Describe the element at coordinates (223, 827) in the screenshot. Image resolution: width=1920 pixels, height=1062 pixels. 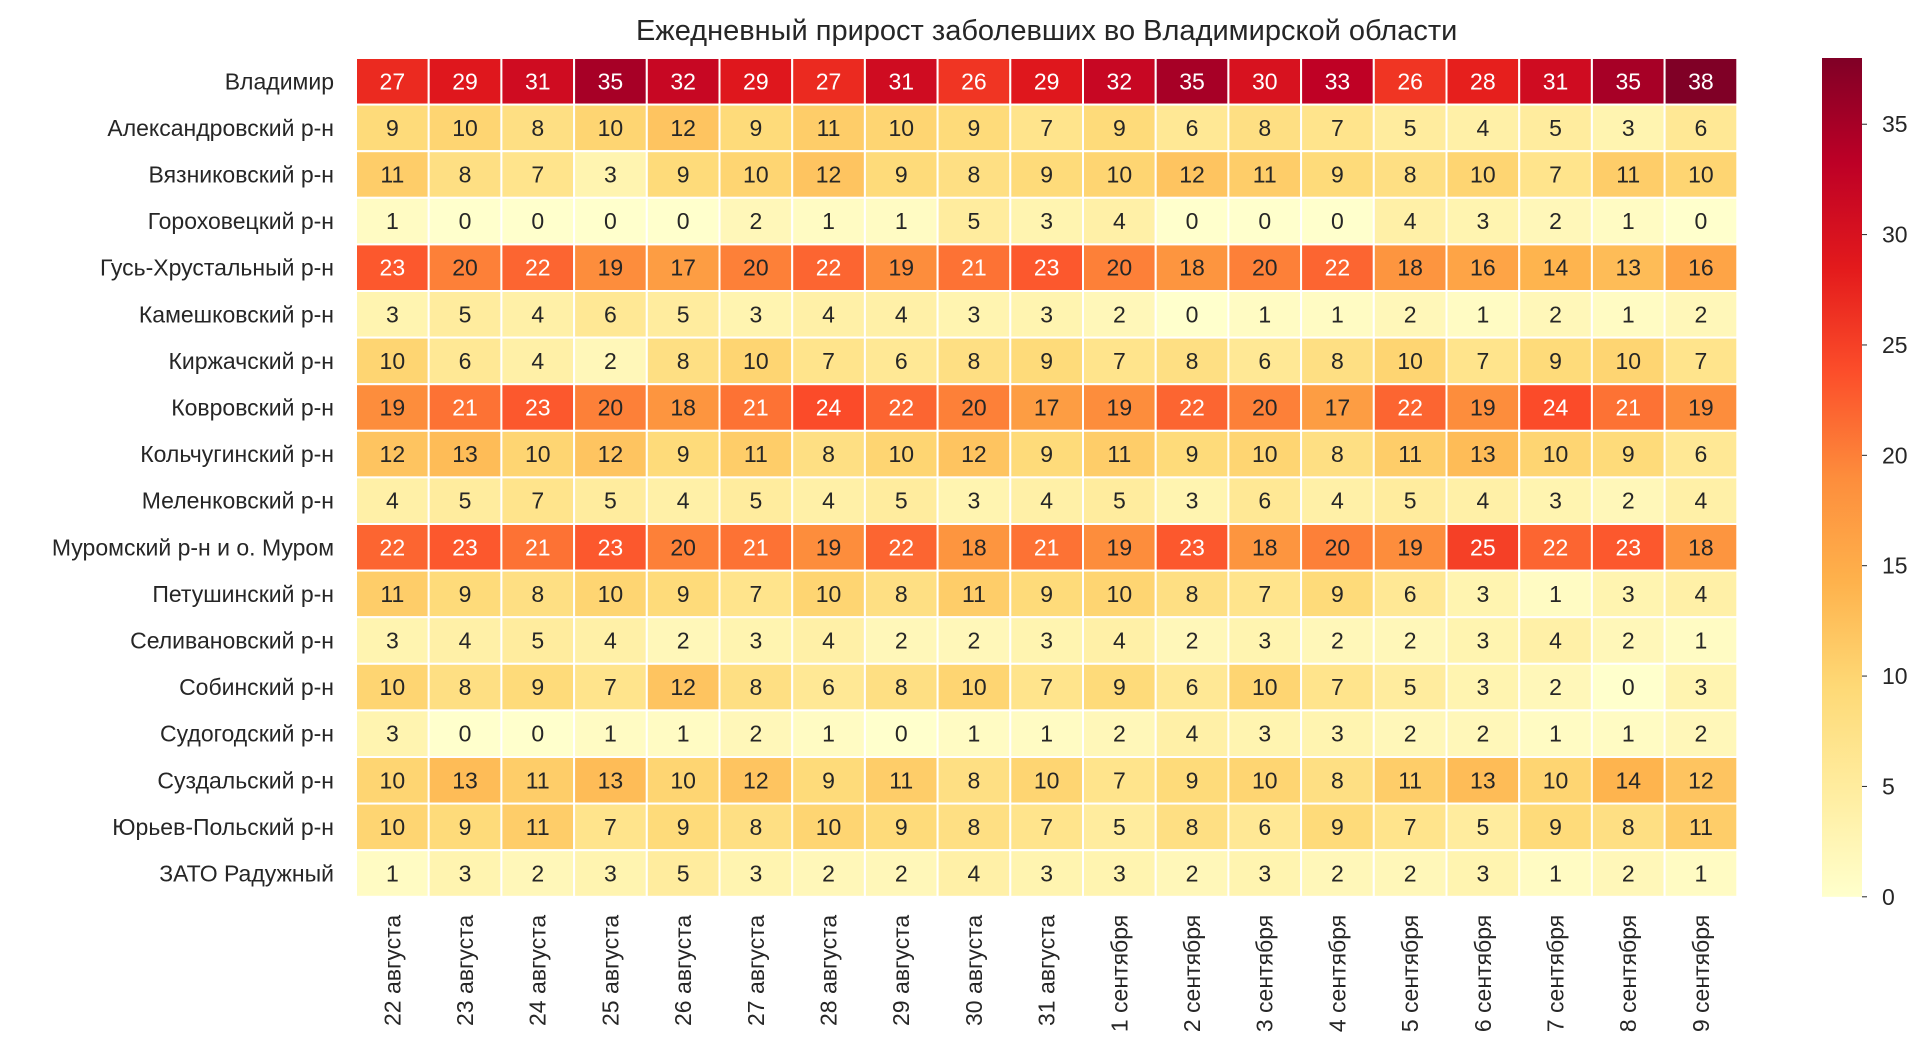
I see `row-label: Юрьев-Польский р-н` at that location.